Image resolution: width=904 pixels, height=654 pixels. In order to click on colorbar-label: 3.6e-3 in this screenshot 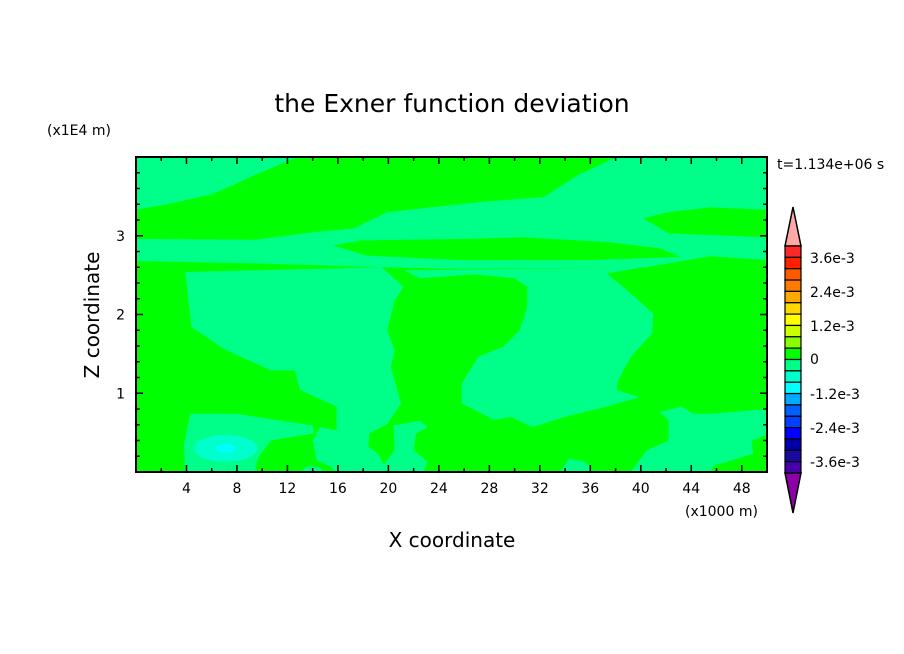, I will do `click(832, 259)`.